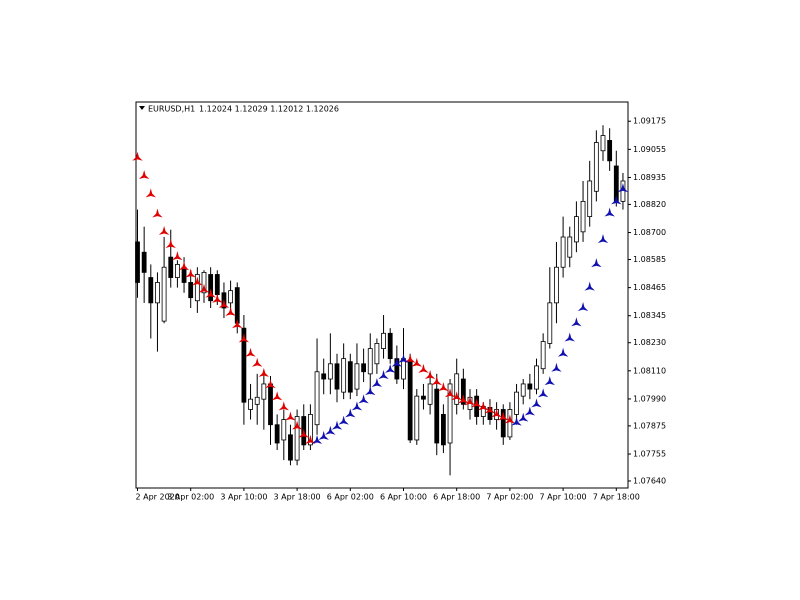  Describe the element at coordinates (649, 370) in the screenshot. I see `y-tick-label: 1.08110` at that location.